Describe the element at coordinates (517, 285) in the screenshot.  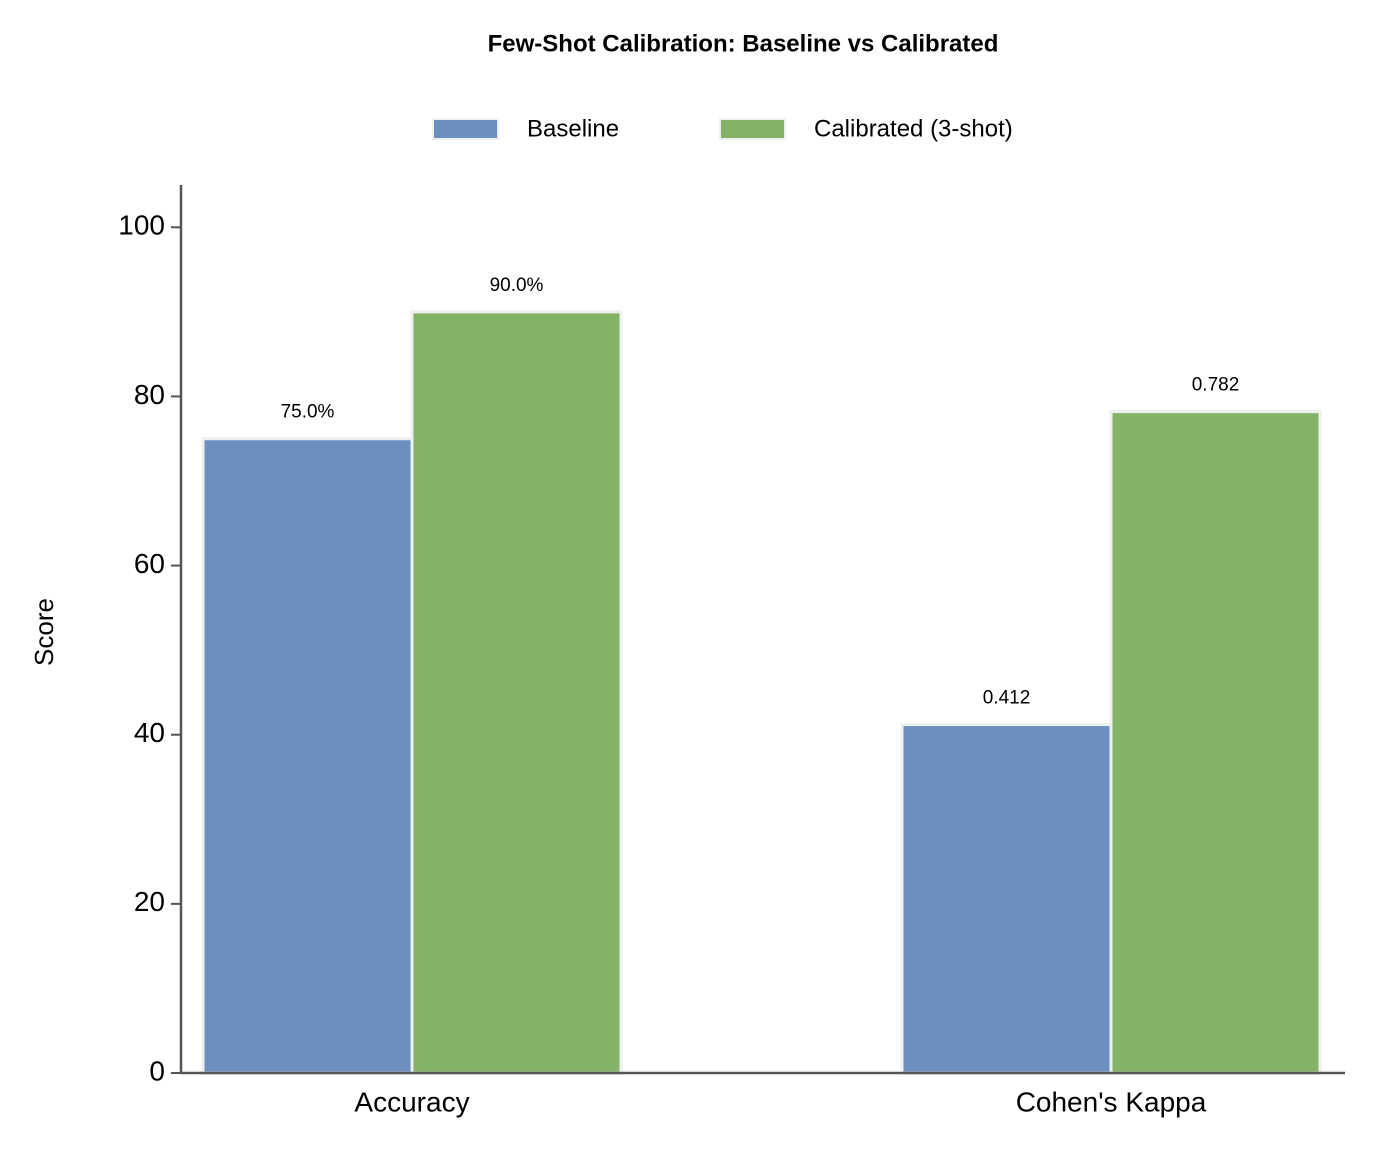
I see `value-label: 90.0%` at that location.